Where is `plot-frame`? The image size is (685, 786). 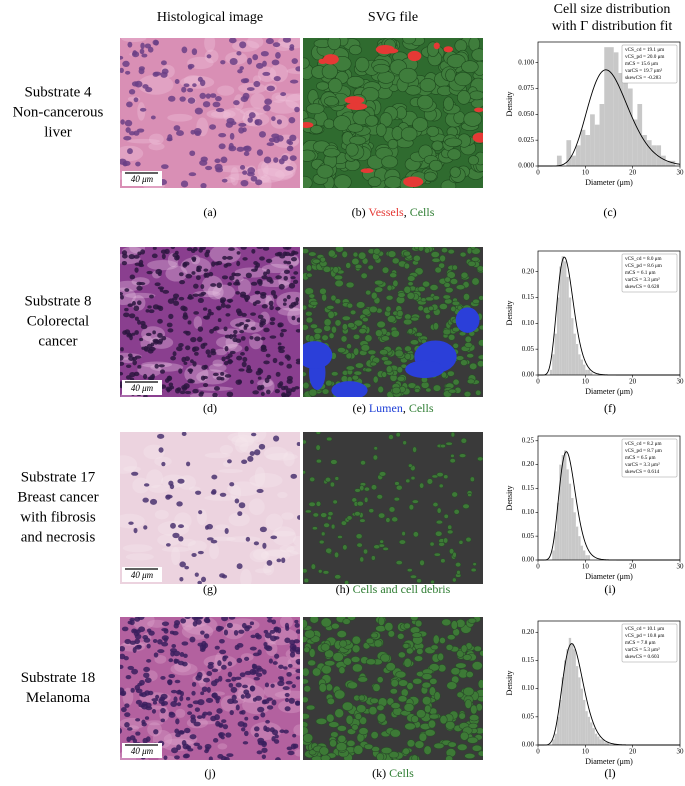 plot-frame is located at coordinates (609, 498).